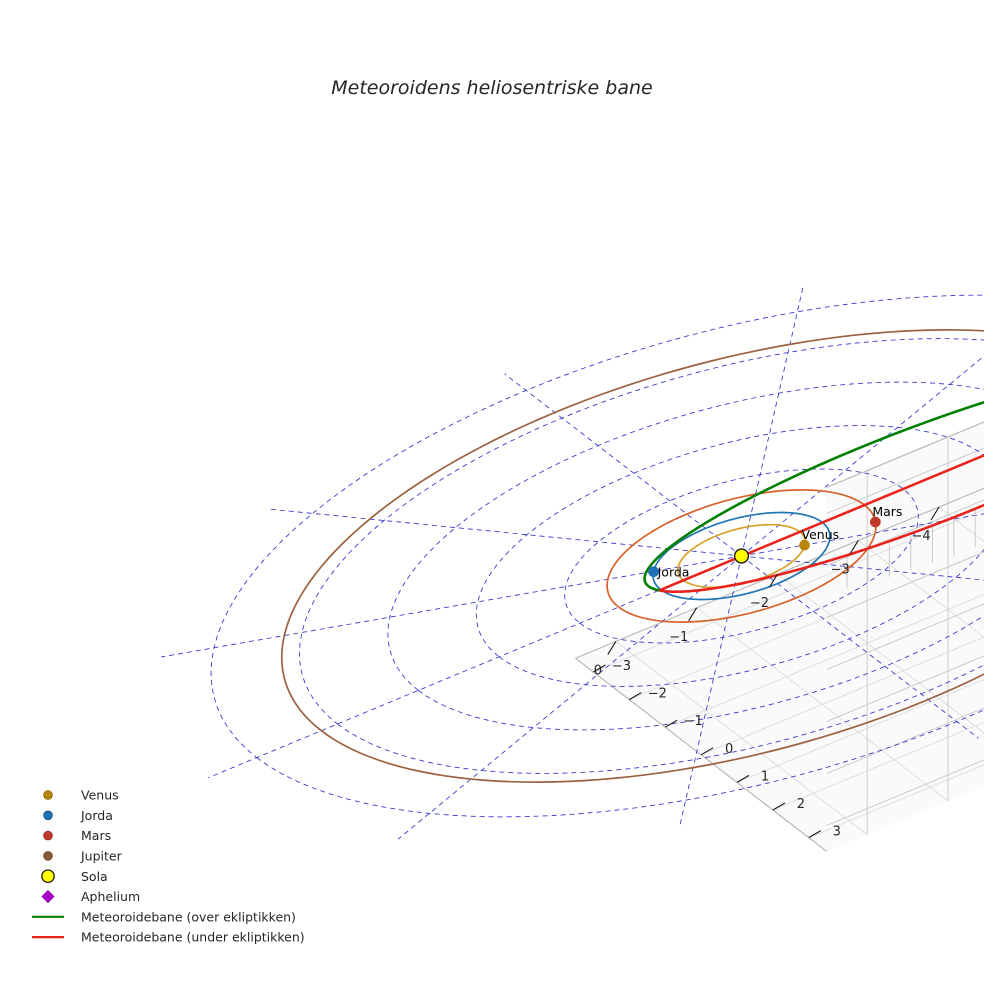 The height and width of the screenshot is (984, 984). What do you see at coordinates (48, 795) in the screenshot?
I see `legend-marker-venus` at bounding box center [48, 795].